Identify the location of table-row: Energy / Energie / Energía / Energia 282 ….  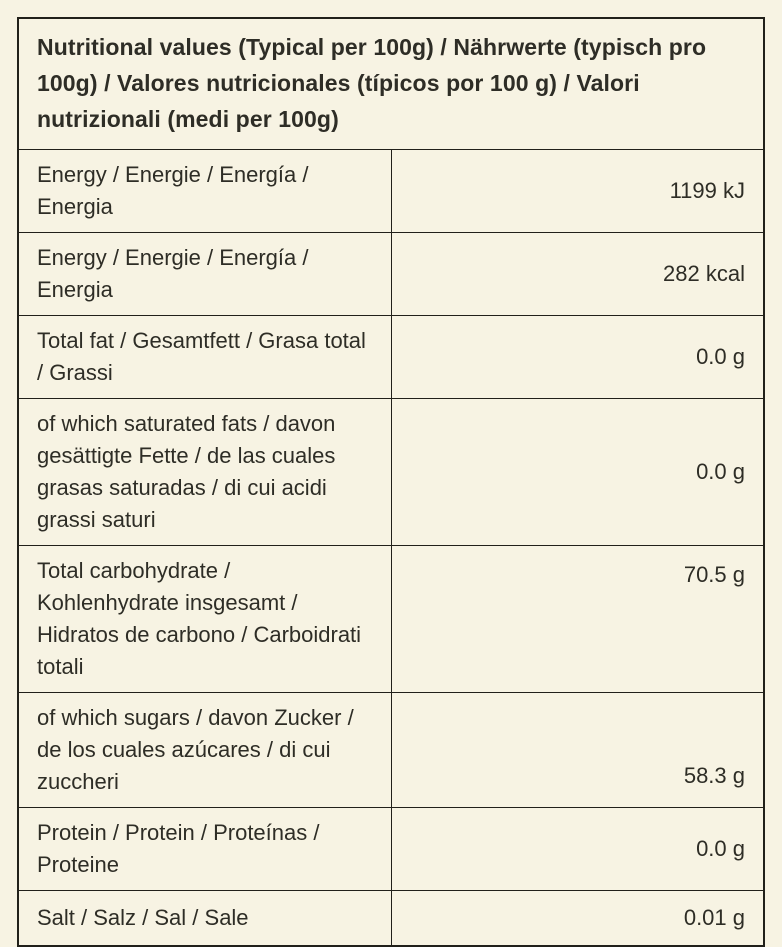
(391, 274).